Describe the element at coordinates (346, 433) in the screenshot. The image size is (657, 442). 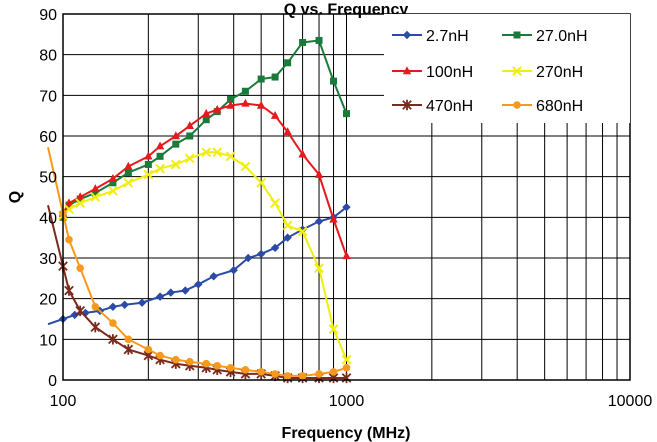
I see `x-axis-label: Frequency (MHz)` at that location.